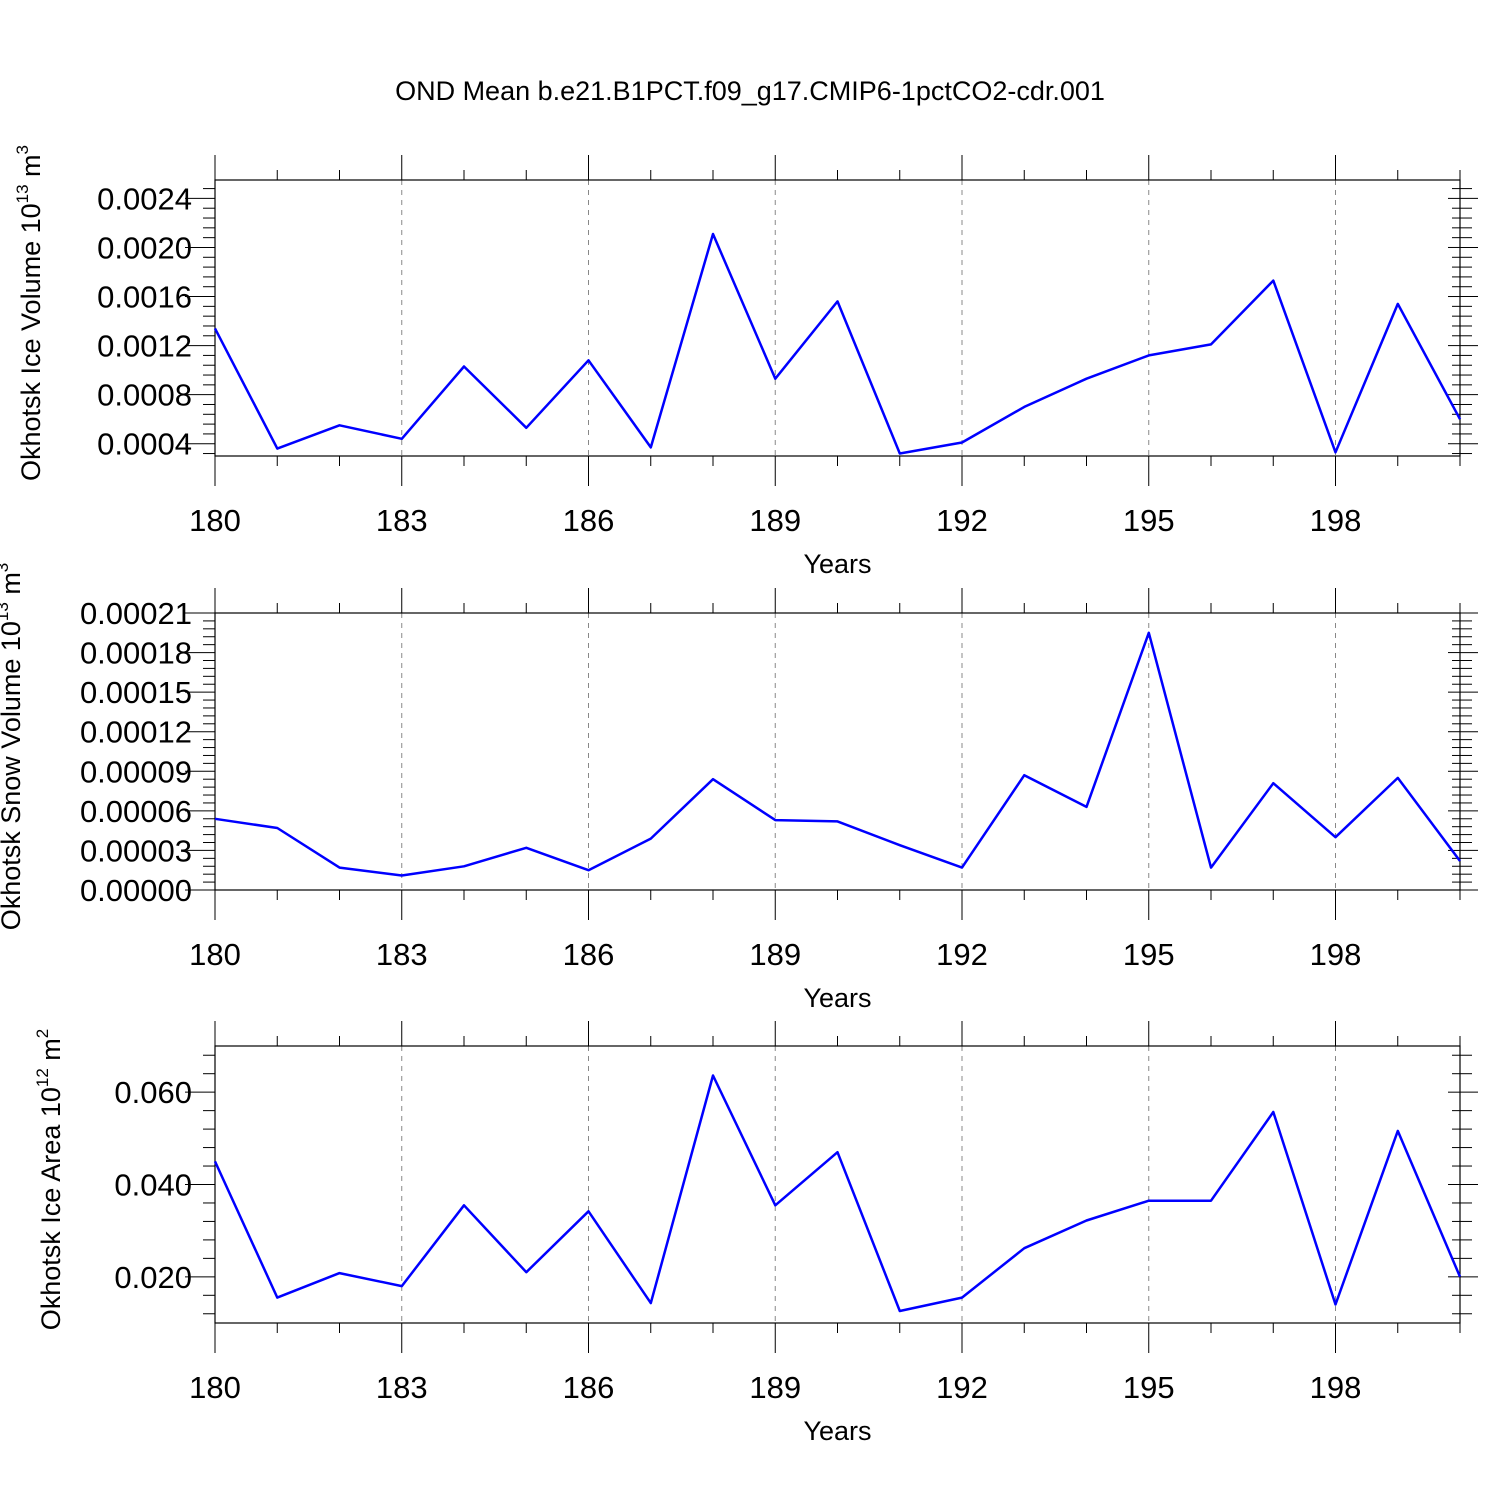 The width and height of the screenshot is (1500, 1500). I want to click on y-tick-label: 0.00015, so click(136, 692).